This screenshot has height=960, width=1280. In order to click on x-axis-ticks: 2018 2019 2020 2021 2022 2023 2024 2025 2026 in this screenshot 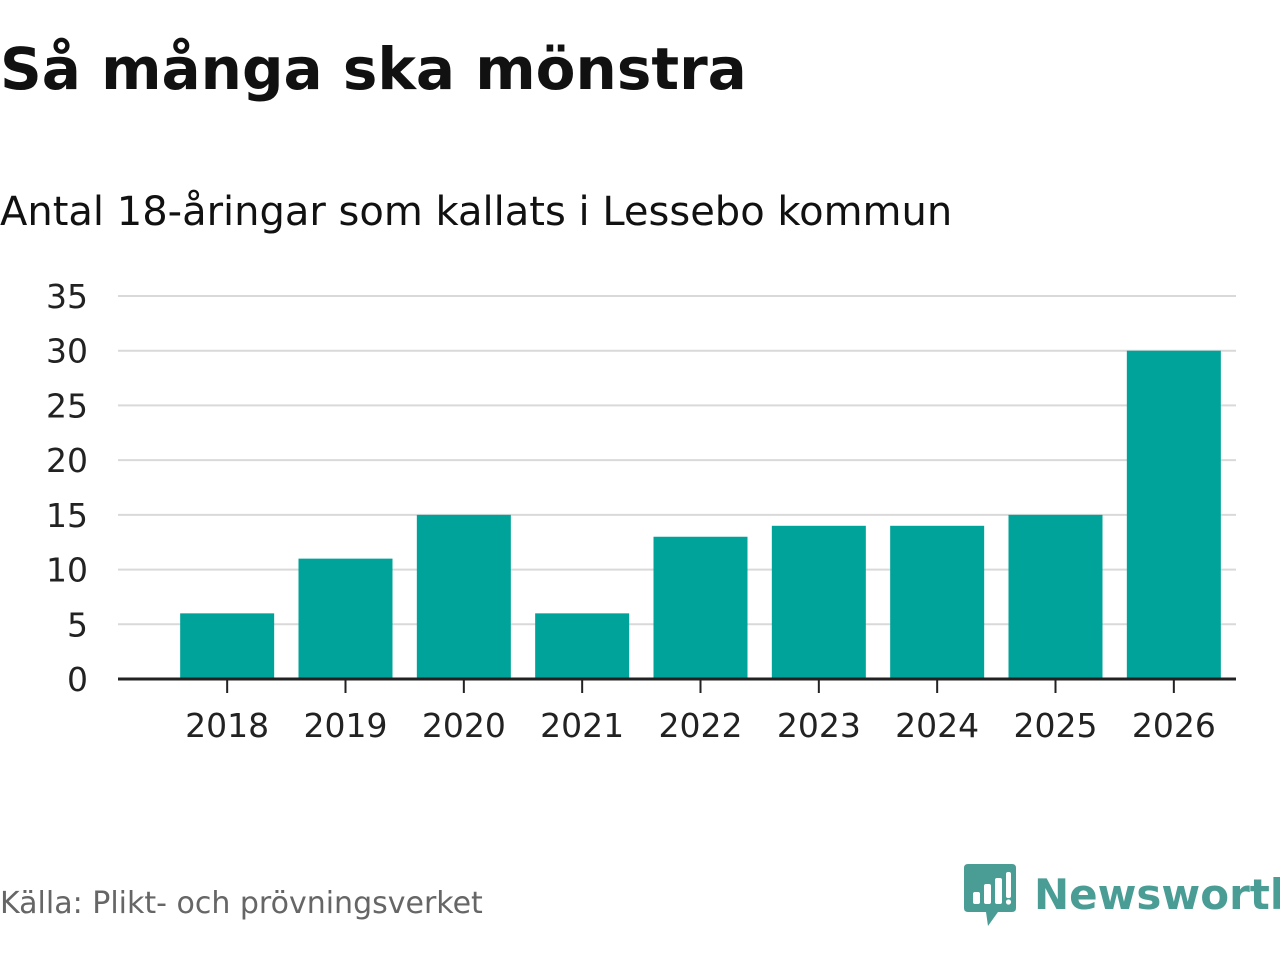, I will do `click(700, 712)`.